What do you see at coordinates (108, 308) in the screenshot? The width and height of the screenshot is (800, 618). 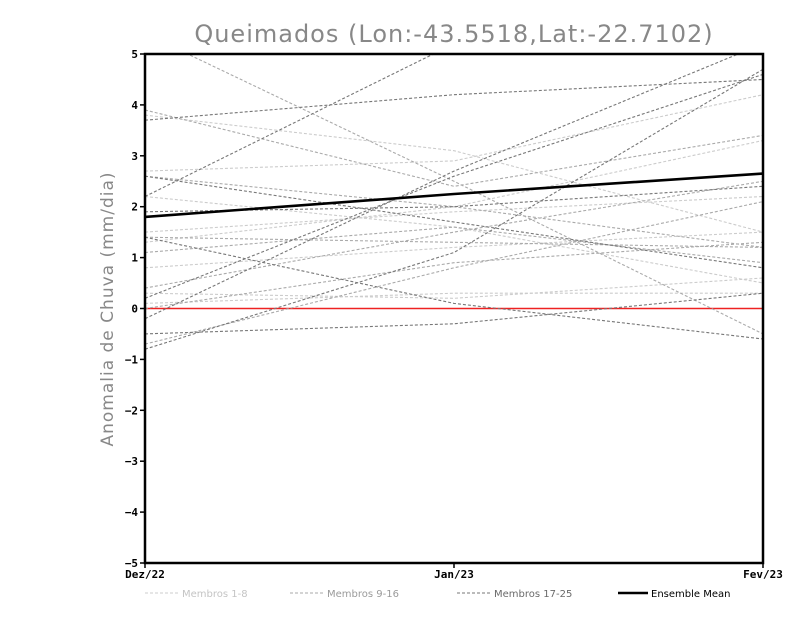 I see `y-axis-label: Anomalia de Chuva (mm/dia)` at bounding box center [108, 308].